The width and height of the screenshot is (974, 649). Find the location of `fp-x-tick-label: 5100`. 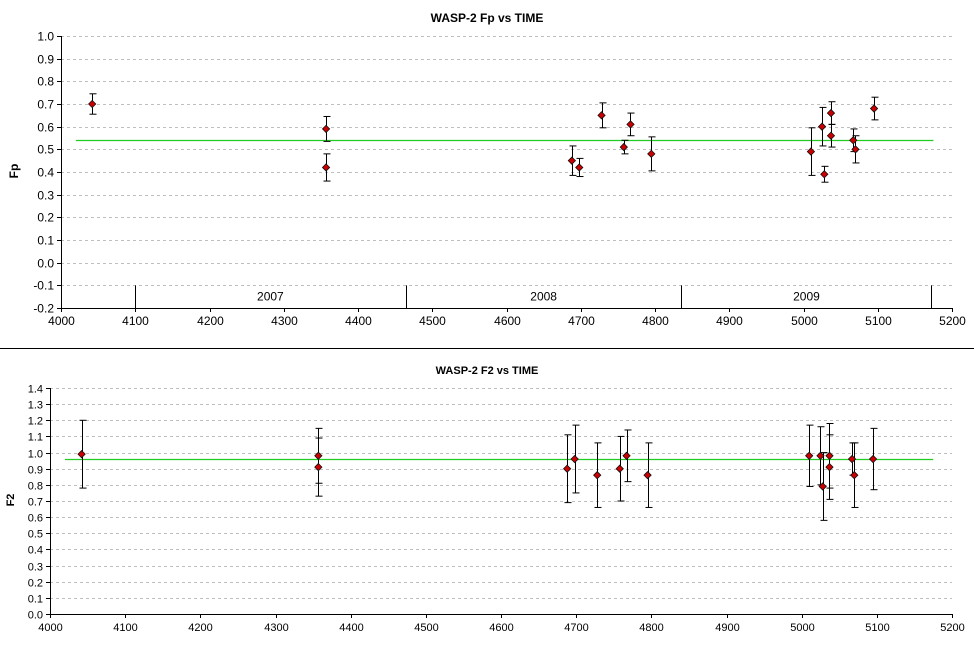

fp-x-tick-label: 5100 is located at coordinates (878, 321).